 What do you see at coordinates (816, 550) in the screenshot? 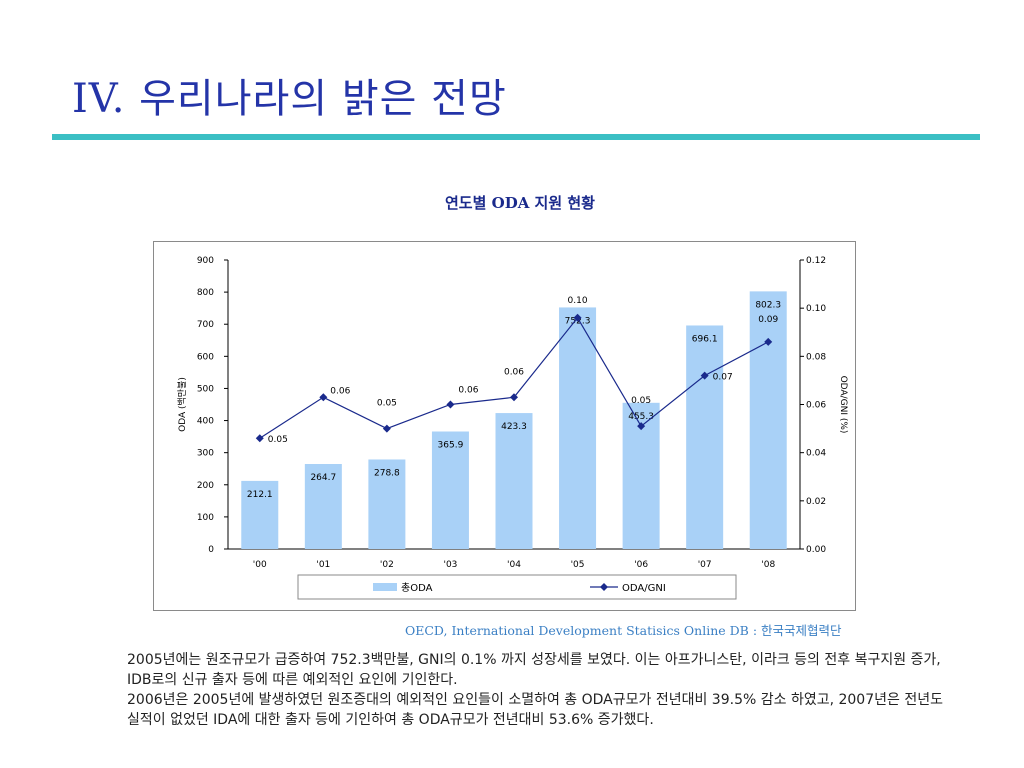
I see `right-axis-tick-label: 0.00` at bounding box center [816, 550].